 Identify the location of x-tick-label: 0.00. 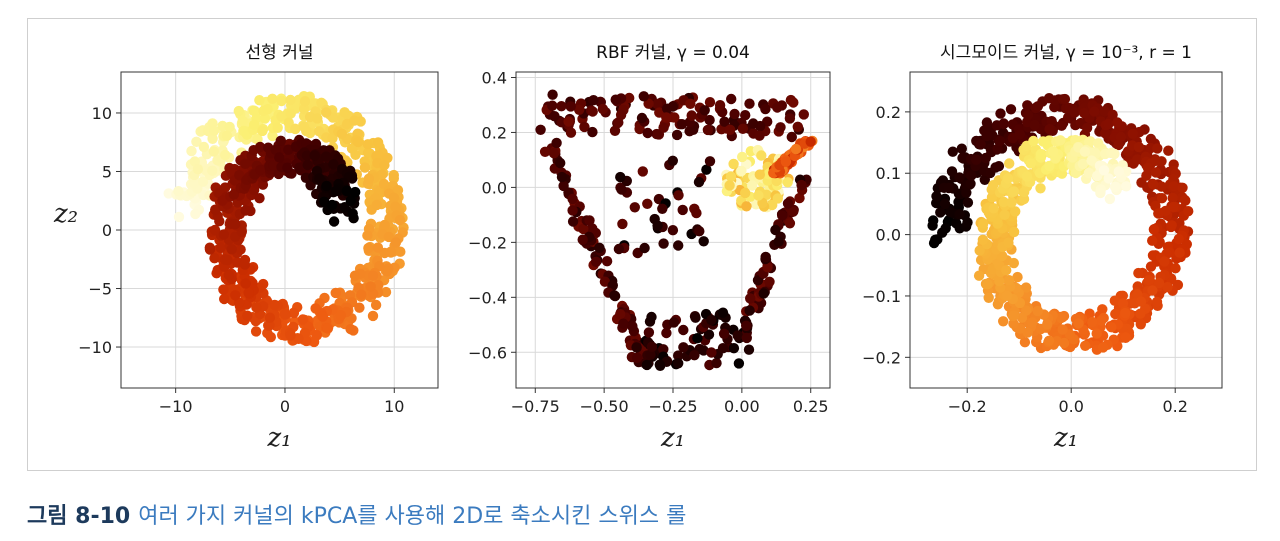
(742, 406).